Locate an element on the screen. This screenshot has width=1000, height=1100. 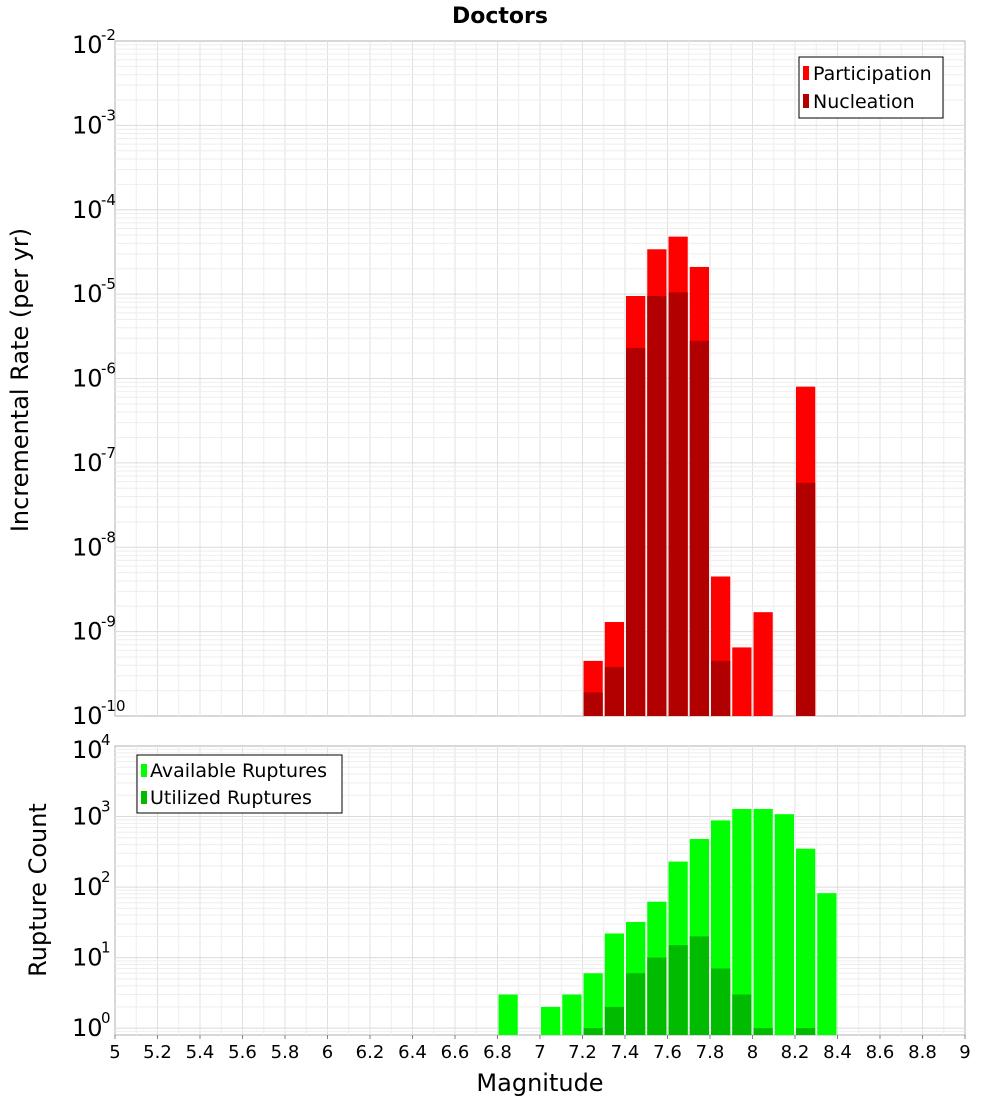
x-tick-label: 5 is located at coordinates (114, 1052).